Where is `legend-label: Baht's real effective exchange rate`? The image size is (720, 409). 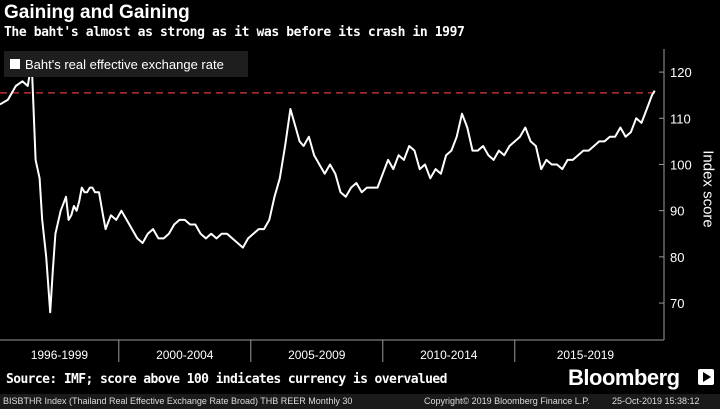 legend-label: Baht's real effective exchange rate is located at coordinates (124, 64).